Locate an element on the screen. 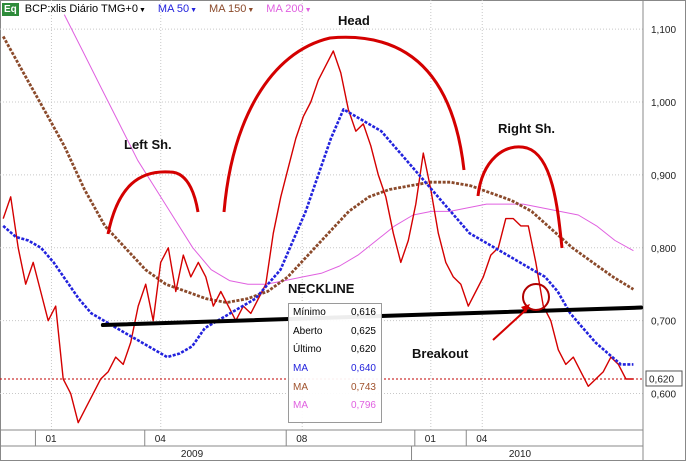  y-tick-label: 0,700 is located at coordinates (663, 322).